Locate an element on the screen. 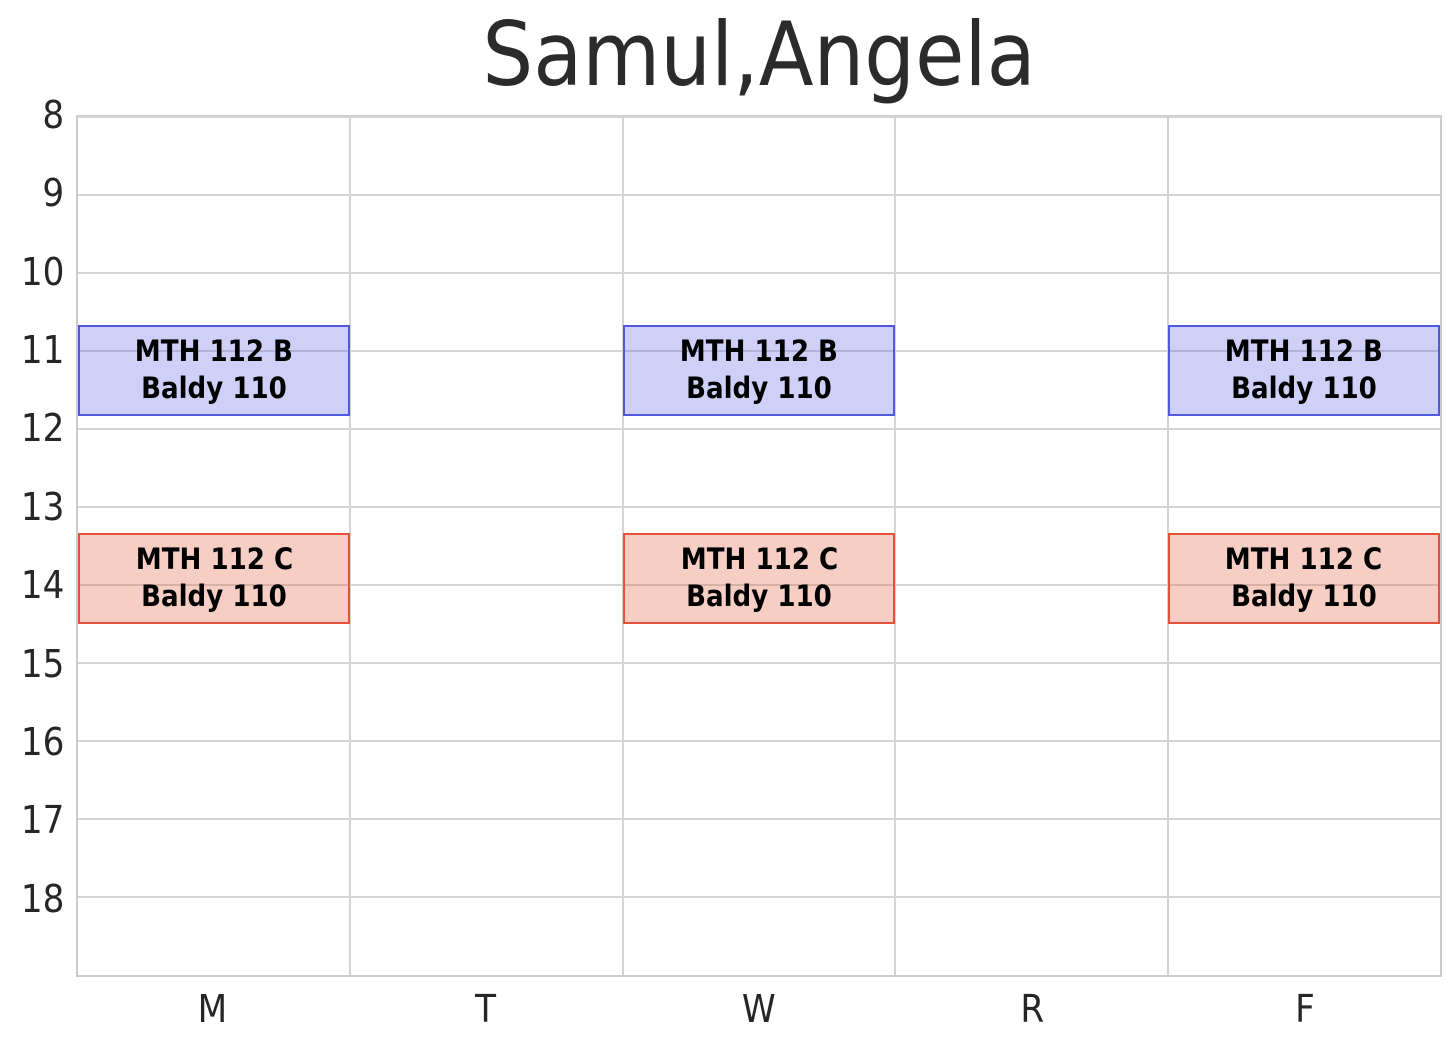 The width and height of the screenshot is (1456, 1040). y-axis-tick-label: 9 is located at coordinates (52, 193).